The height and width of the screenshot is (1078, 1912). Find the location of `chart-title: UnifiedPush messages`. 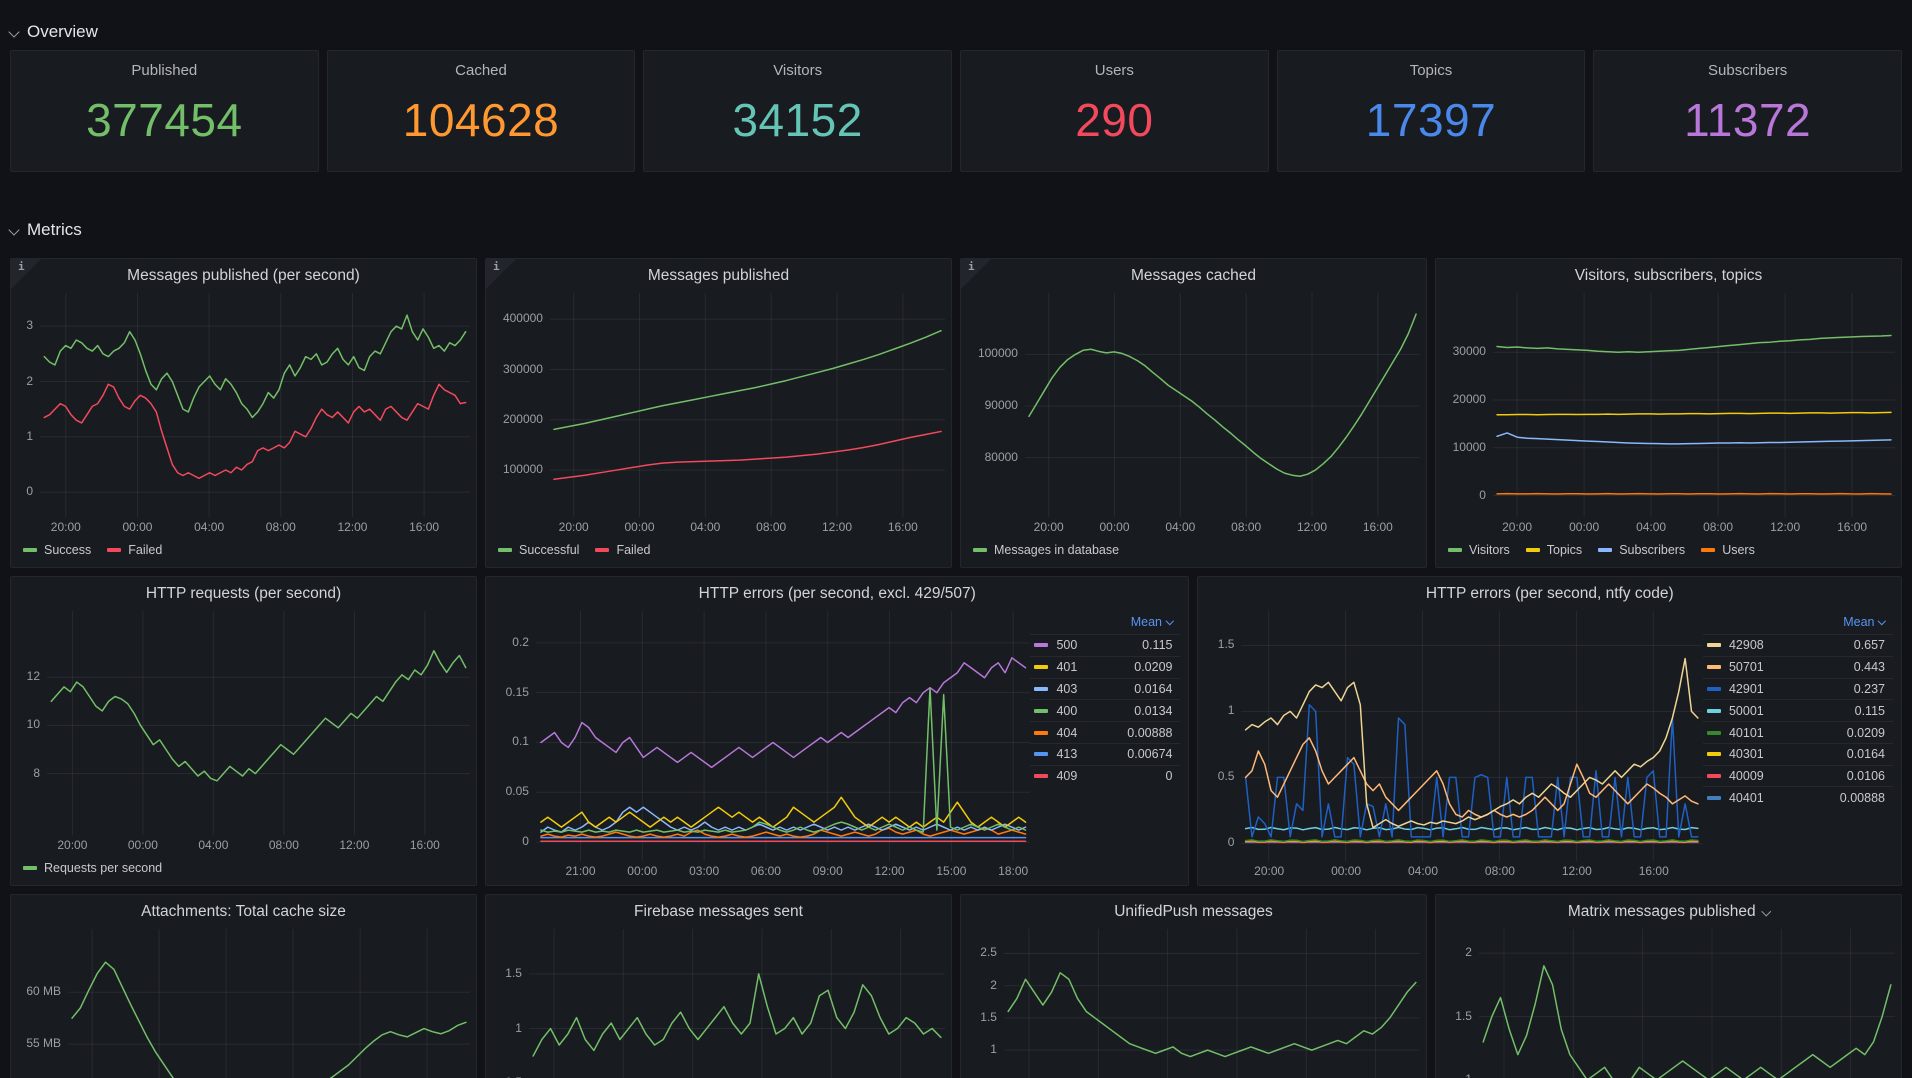

chart-title: UnifiedPush messages is located at coordinates (1193, 911).